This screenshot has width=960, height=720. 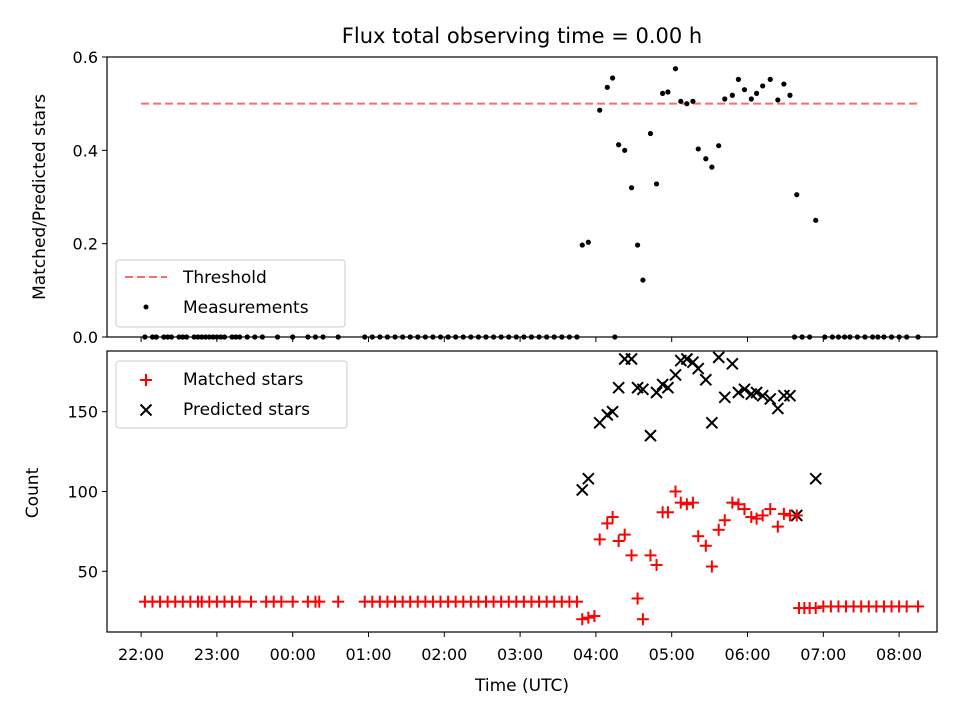 What do you see at coordinates (596, 654) in the screenshot?
I see `bottom-xtick-label: 04:00` at bounding box center [596, 654].